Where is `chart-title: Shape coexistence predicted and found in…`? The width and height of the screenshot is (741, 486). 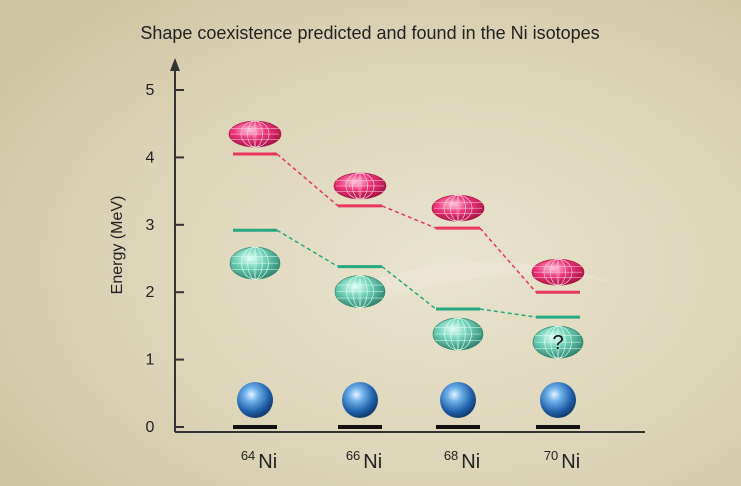 chart-title: Shape coexistence predicted and found in… is located at coordinates (369, 33).